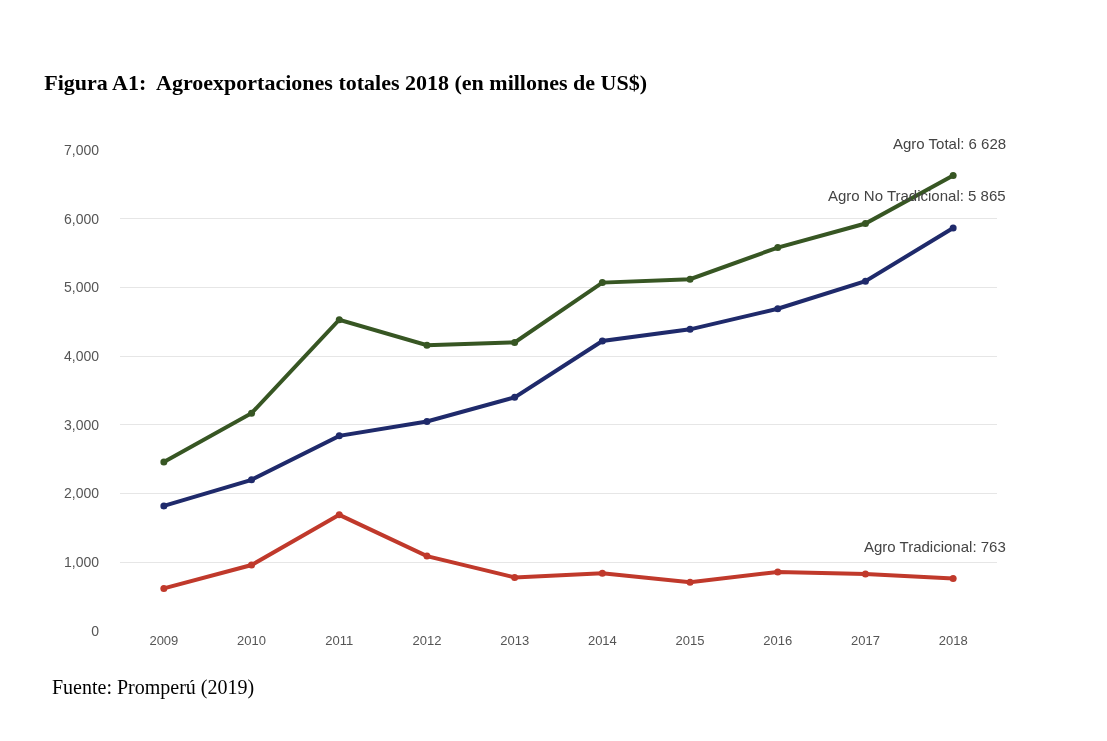 This screenshot has width=1107, height=741. What do you see at coordinates (778, 640) in the screenshot?
I see `x-tick-label: 2016` at bounding box center [778, 640].